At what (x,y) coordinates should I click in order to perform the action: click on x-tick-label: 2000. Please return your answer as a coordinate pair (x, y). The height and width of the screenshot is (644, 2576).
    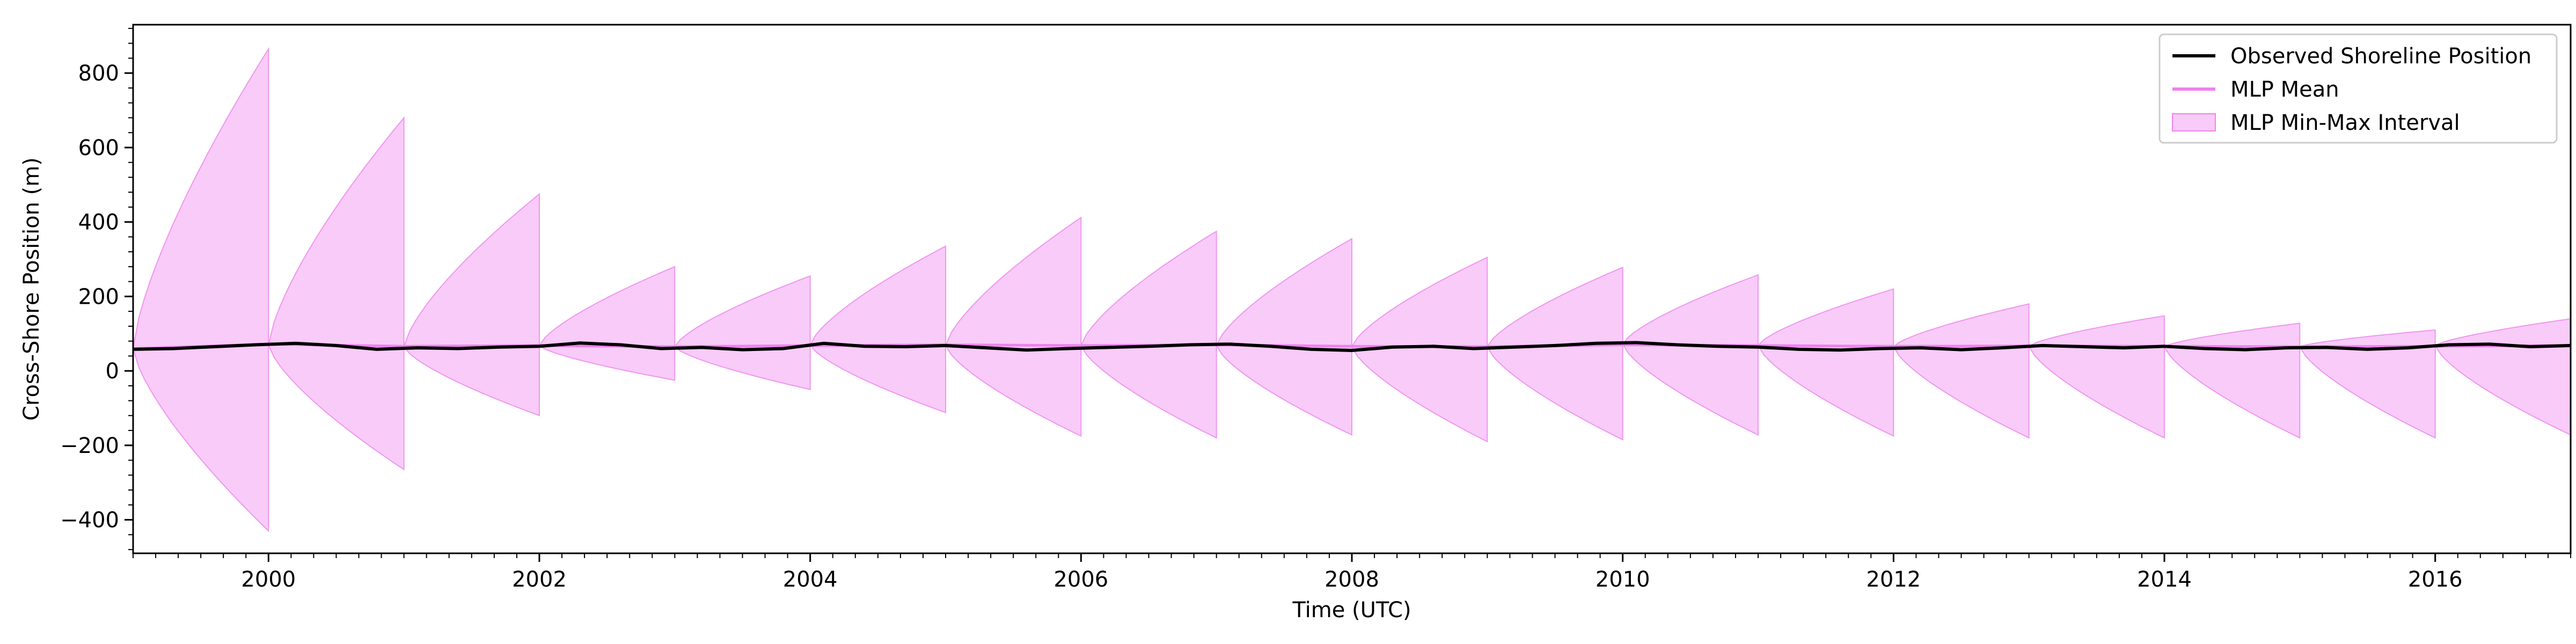
    Looking at the image, I should click on (268, 579).